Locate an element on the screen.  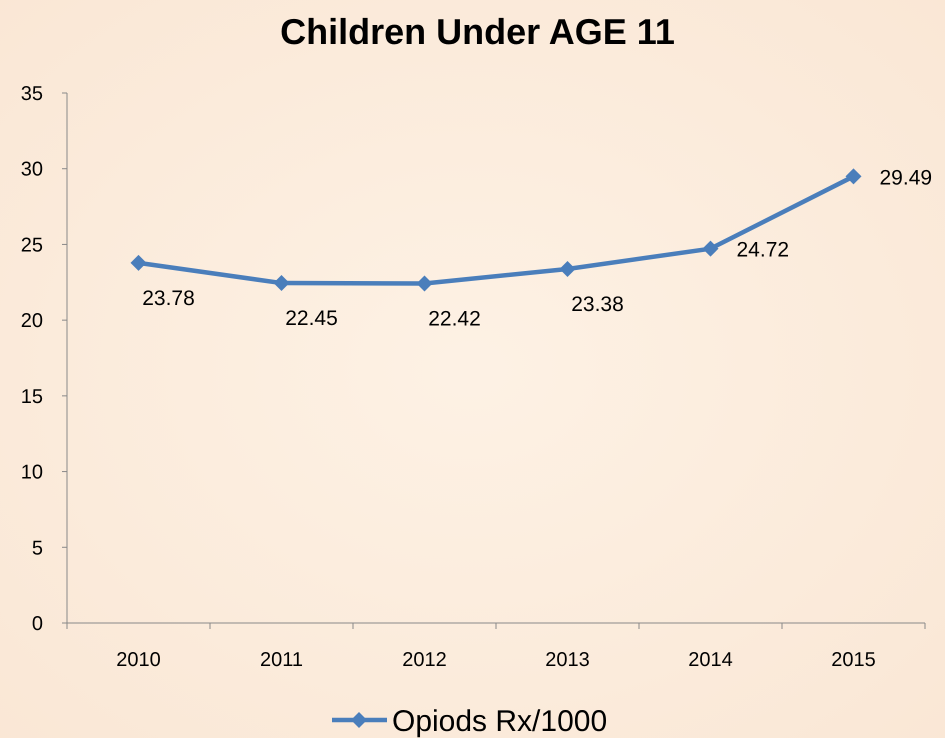
chart-title: Children Under AGE 11 is located at coordinates (477, 31).